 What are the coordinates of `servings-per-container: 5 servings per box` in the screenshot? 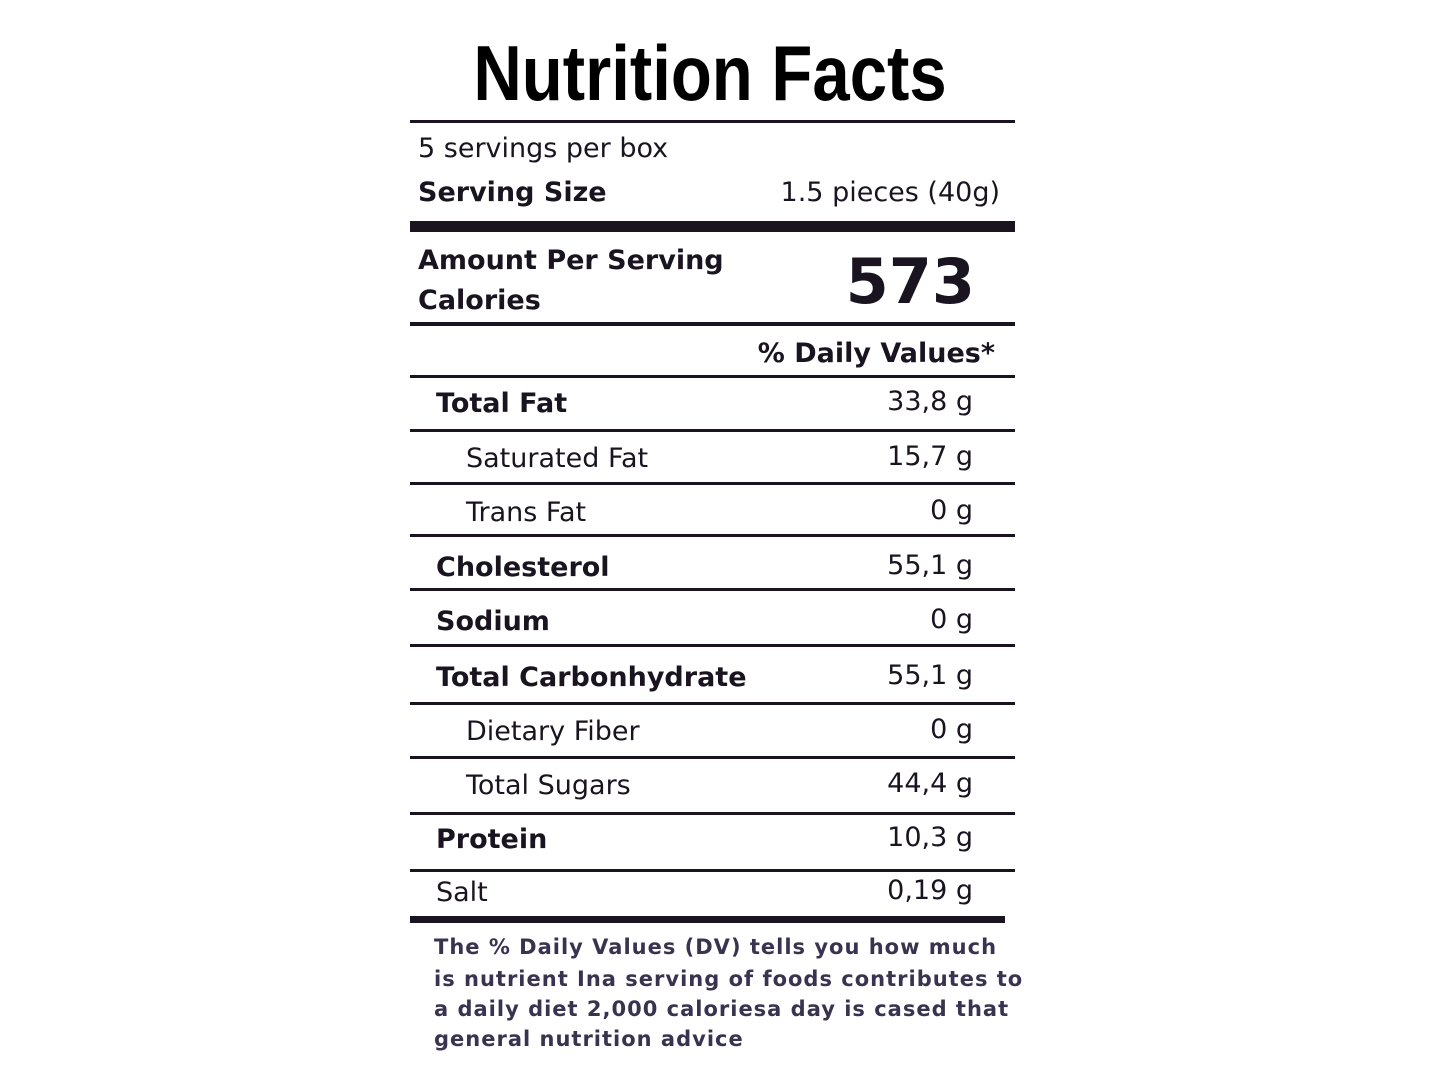 It's located at (543, 148).